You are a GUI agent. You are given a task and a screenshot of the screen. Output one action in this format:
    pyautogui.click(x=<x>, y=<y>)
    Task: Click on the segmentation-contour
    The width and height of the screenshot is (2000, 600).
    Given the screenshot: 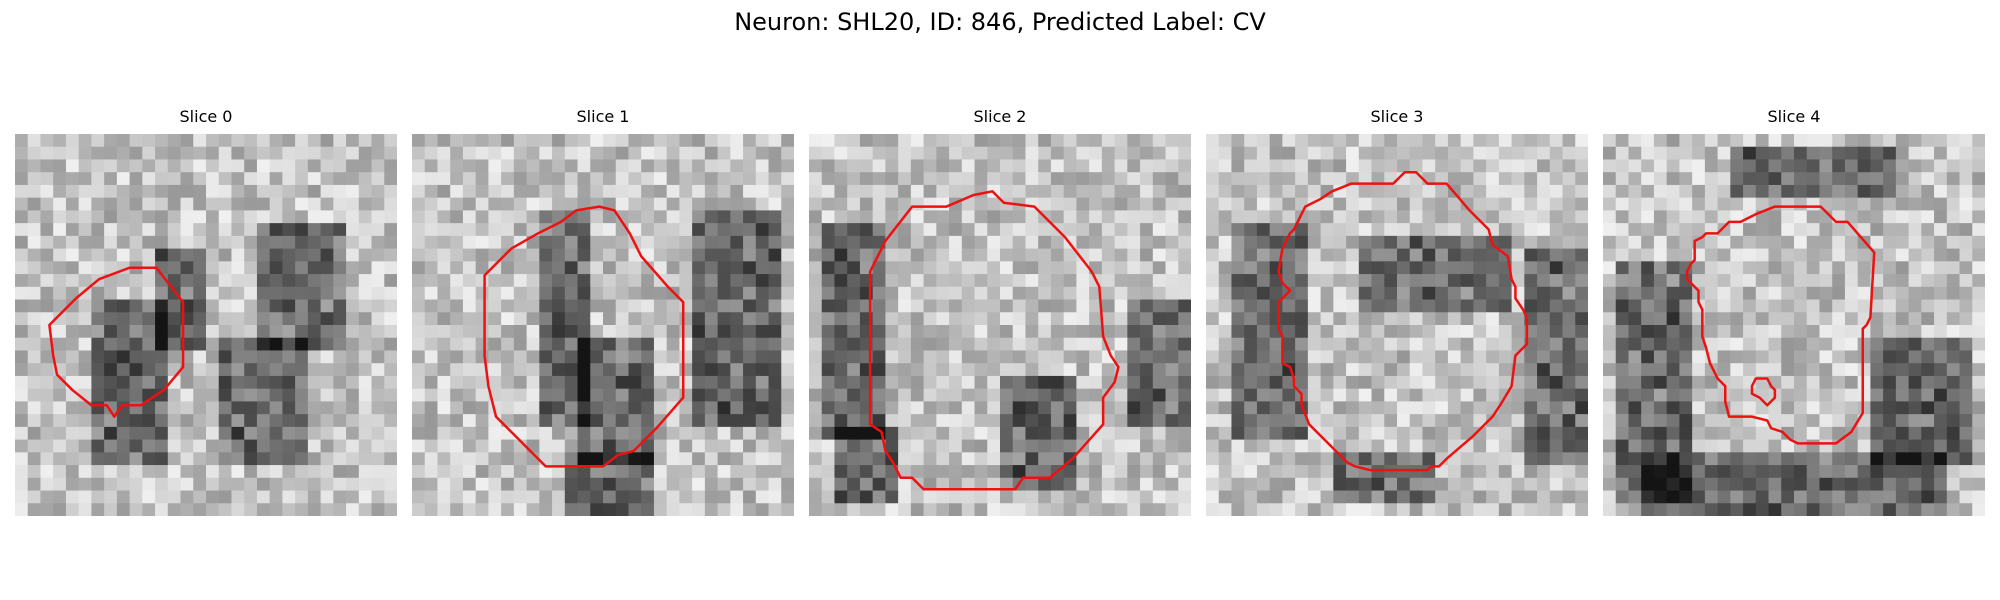 What is the action you would take?
    pyautogui.click(x=1780, y=325)
    